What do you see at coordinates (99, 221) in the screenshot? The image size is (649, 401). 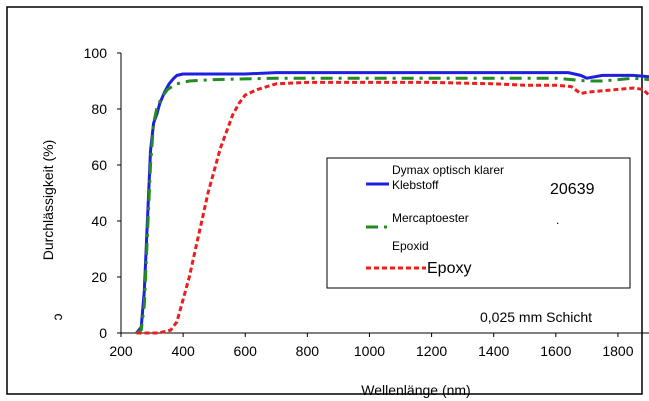 I see `y-tick-label: 40` at bounding box center [99, 221].